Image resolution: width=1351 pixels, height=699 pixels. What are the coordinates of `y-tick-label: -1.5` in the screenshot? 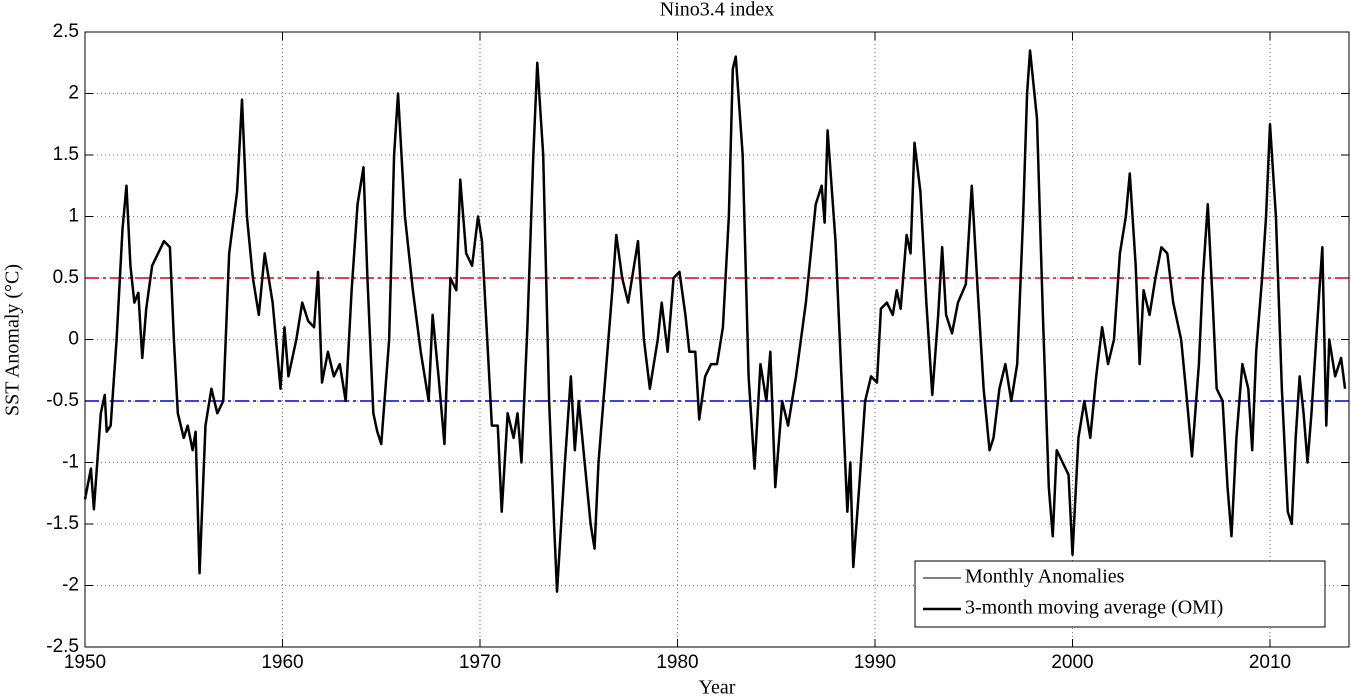 It's located at (62, 523).